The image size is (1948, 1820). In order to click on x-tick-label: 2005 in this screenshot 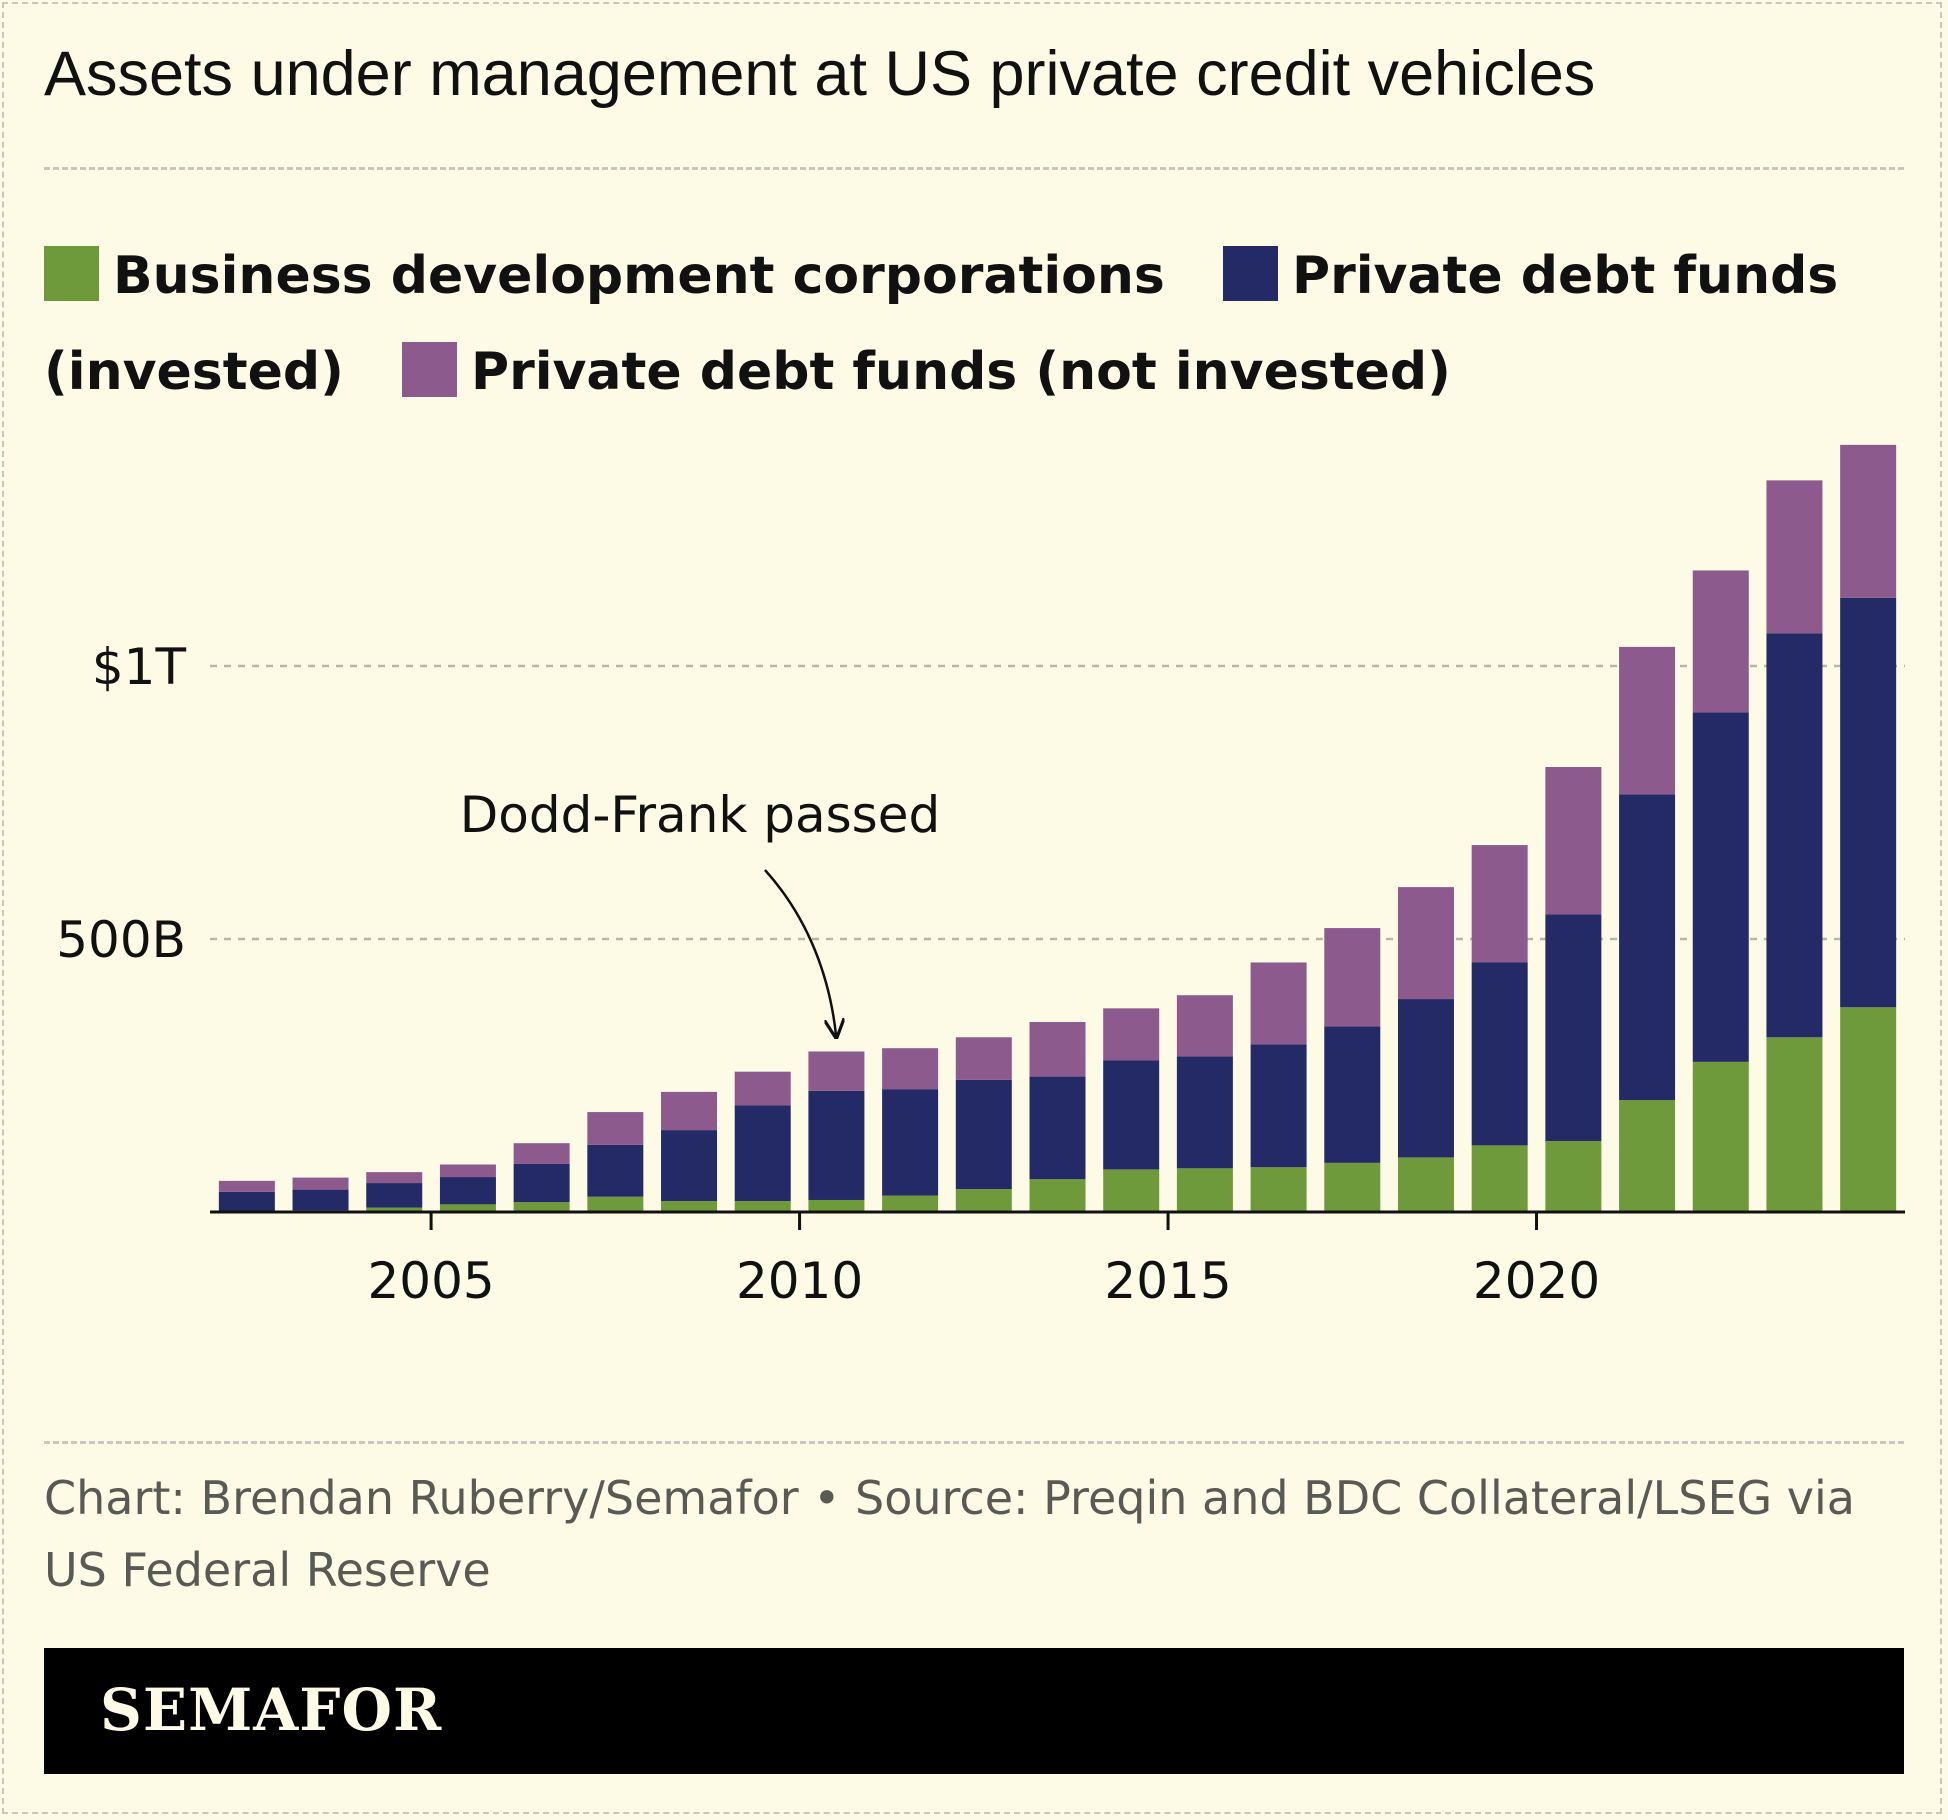, I will do `click(430, 1281)`.